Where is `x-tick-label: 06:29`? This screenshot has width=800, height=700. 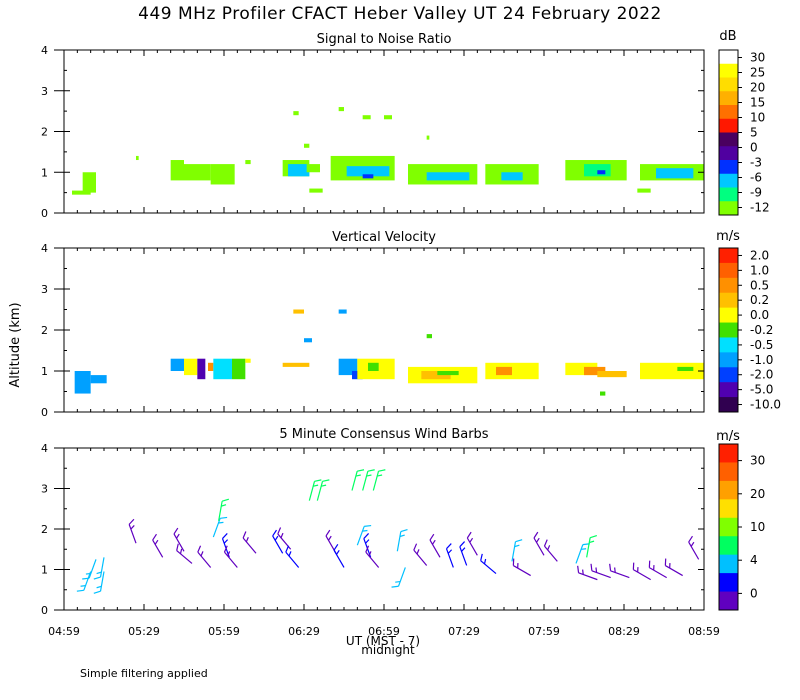 x-tick-label: 06:29 is located at coordinates (304, 631).